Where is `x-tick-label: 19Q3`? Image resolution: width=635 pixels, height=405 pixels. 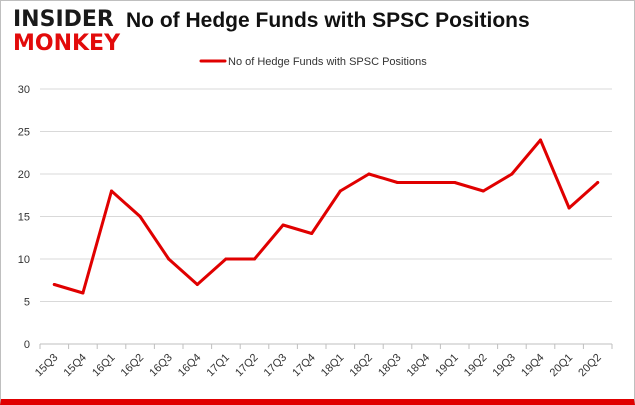
x-tick-label: 19Q3 is located at coordinates (504, 366).